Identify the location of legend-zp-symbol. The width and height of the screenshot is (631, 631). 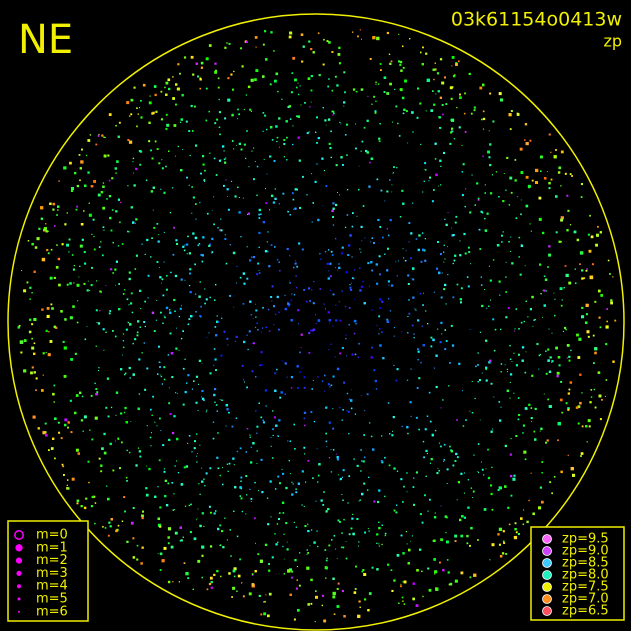
(547, 563).